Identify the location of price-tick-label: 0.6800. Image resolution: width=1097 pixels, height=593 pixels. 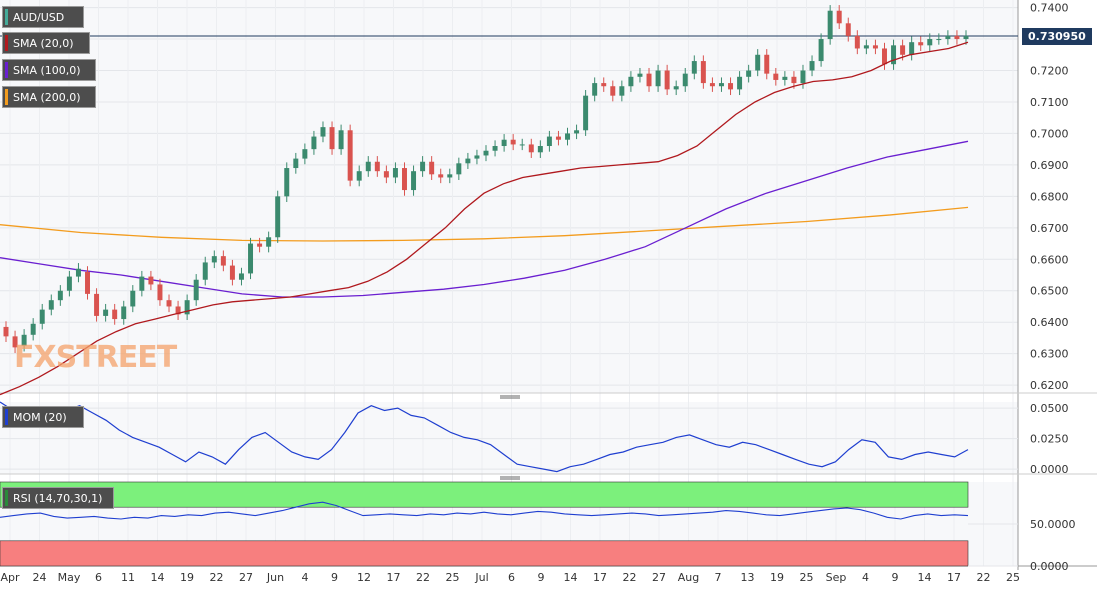
(1049, 196).